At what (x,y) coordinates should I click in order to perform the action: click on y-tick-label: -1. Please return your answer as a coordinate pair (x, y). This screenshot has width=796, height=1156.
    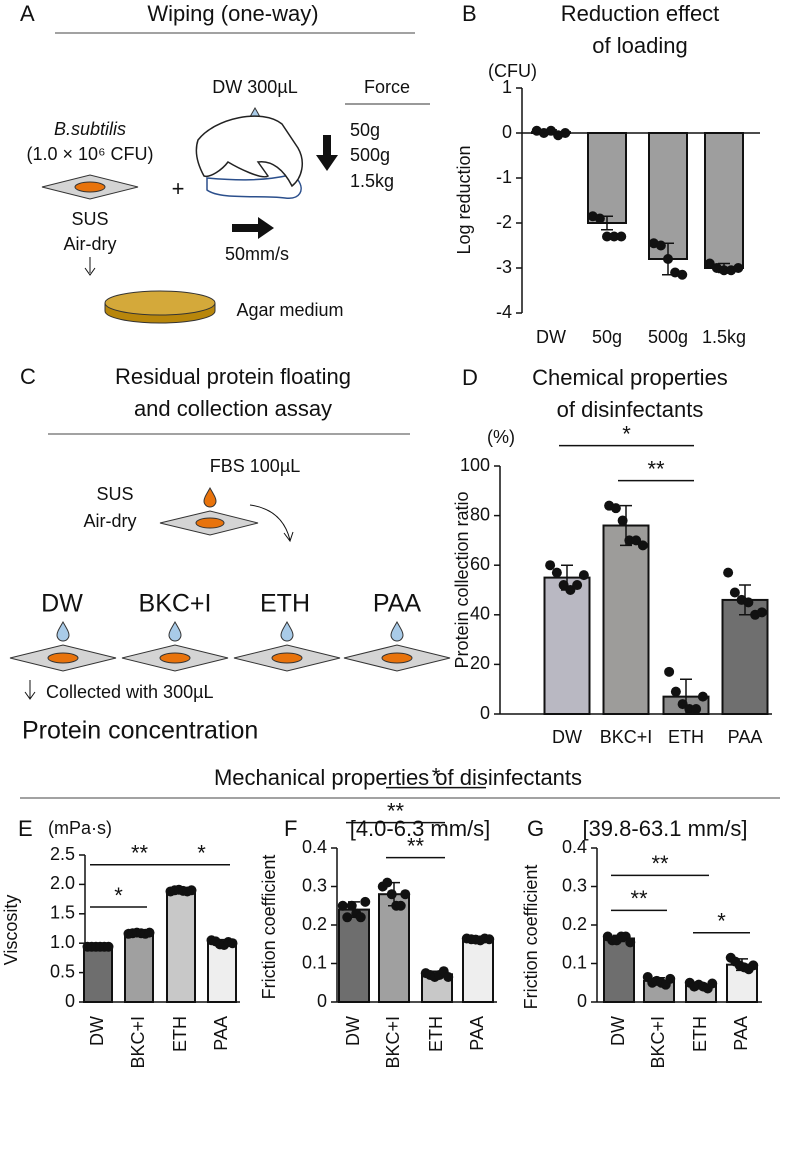
    Looking at the image, I should click on (504, 177).